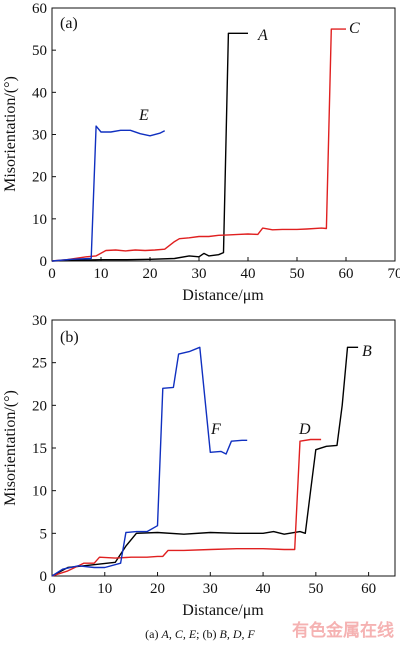 The height and width of the screenshot is (646, 400). I want to click on panel-a-y-ticks: 0 10 20 30 40 50 60, so click(44, 135).